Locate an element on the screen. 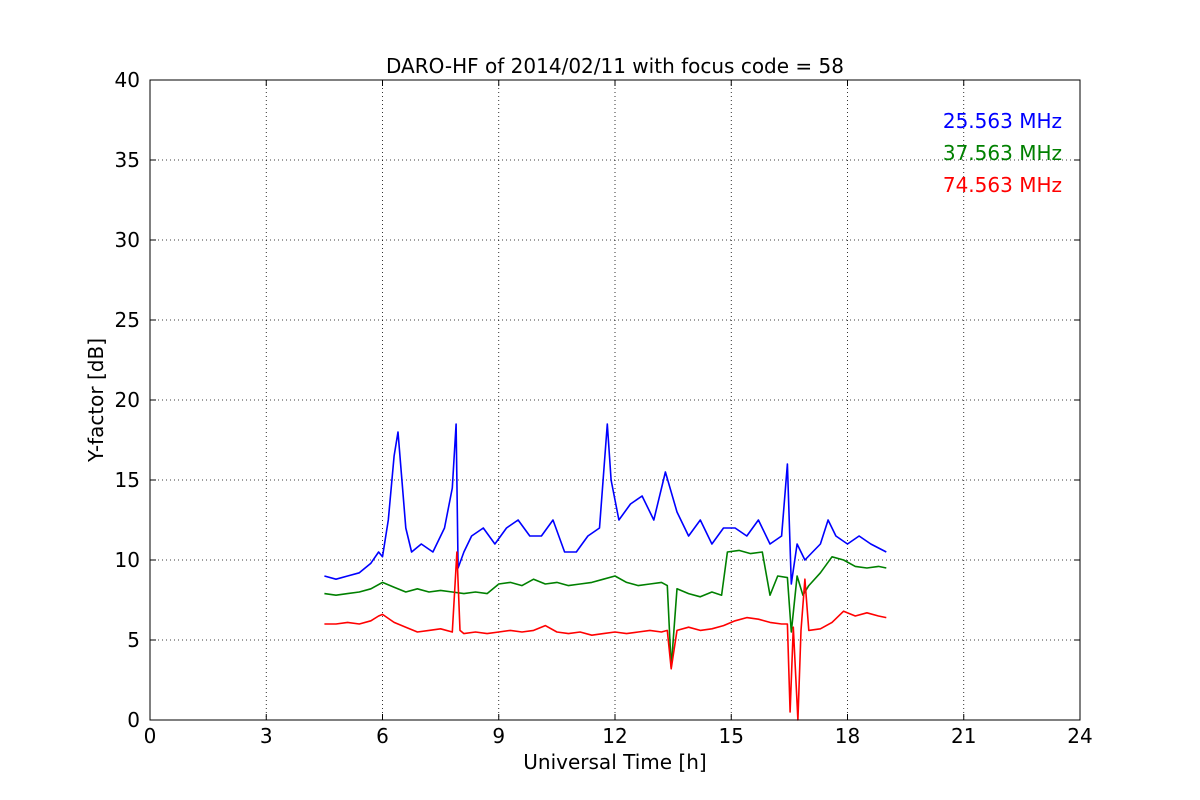  legend: 25.563 MHz 37.563 MHz 74.563 MHz is located at coordinates (1002, 153).